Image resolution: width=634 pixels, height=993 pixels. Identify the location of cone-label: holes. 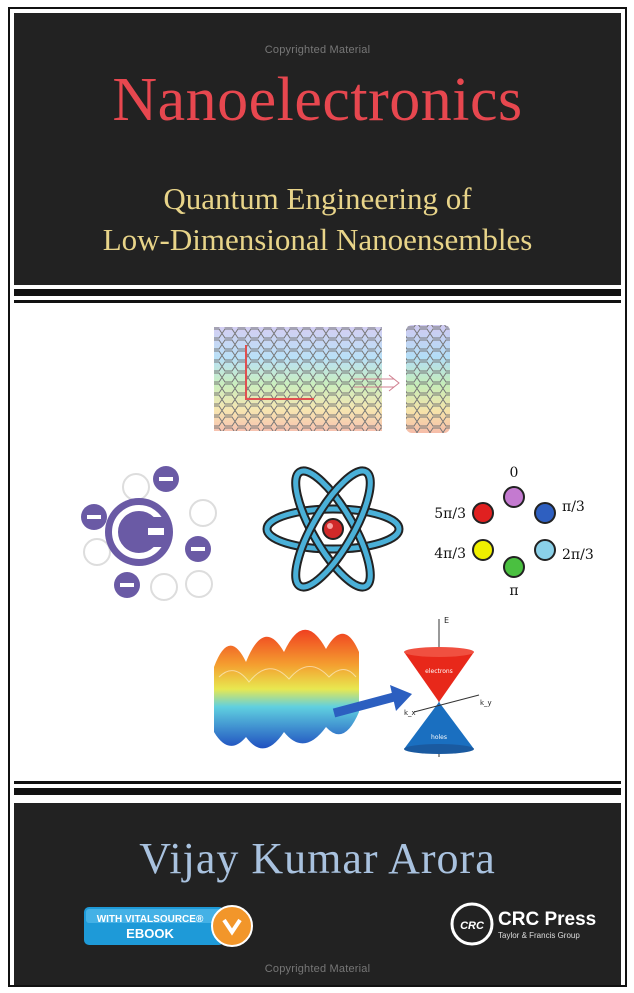
(439, 737).